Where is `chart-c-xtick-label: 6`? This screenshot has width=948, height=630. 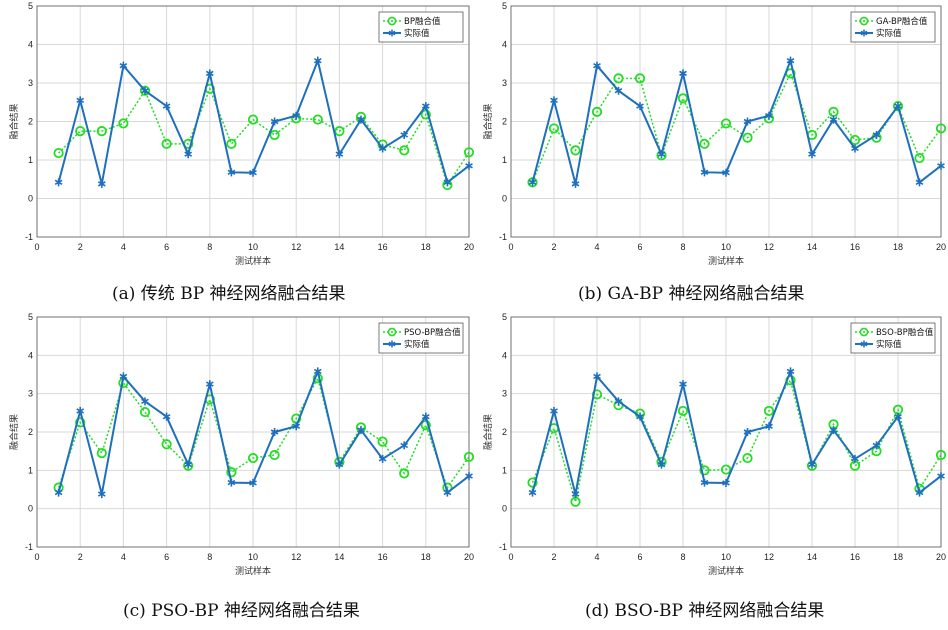
chart-c-xtick-label: 6 is located at coordinates (166, 557).